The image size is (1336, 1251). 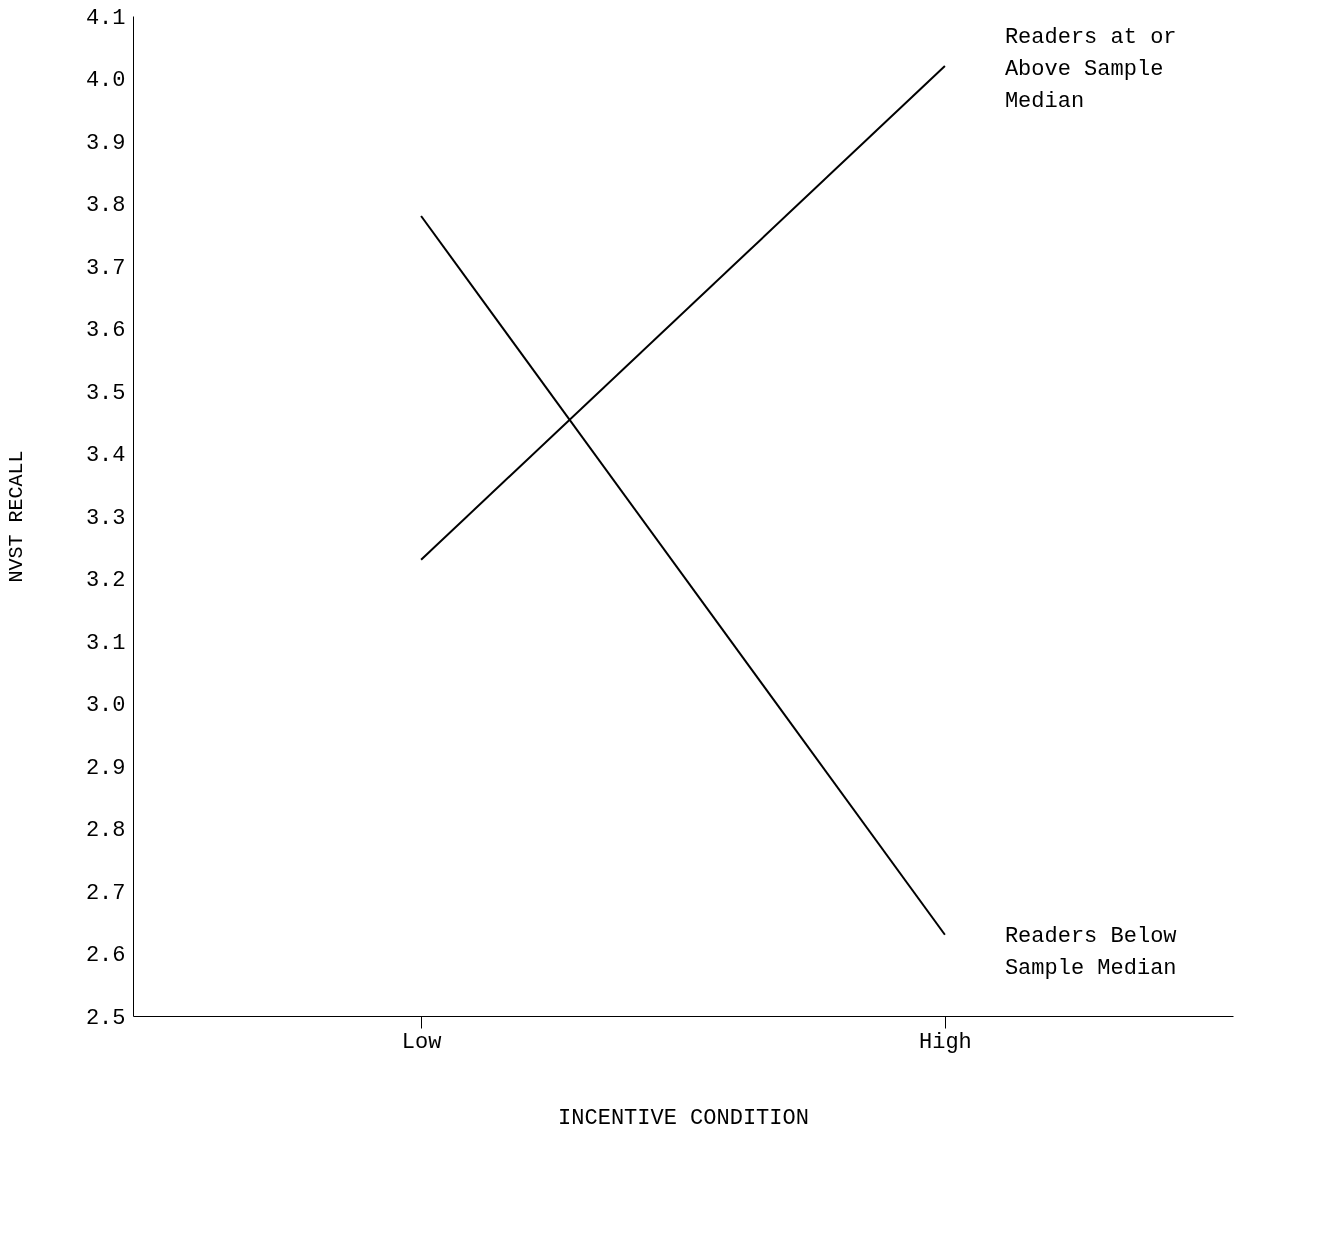 What do you see at coordinates (105, 830) in the screenshot?
I see `y-tick-label: 2.8` at bounding box center [105, 830].